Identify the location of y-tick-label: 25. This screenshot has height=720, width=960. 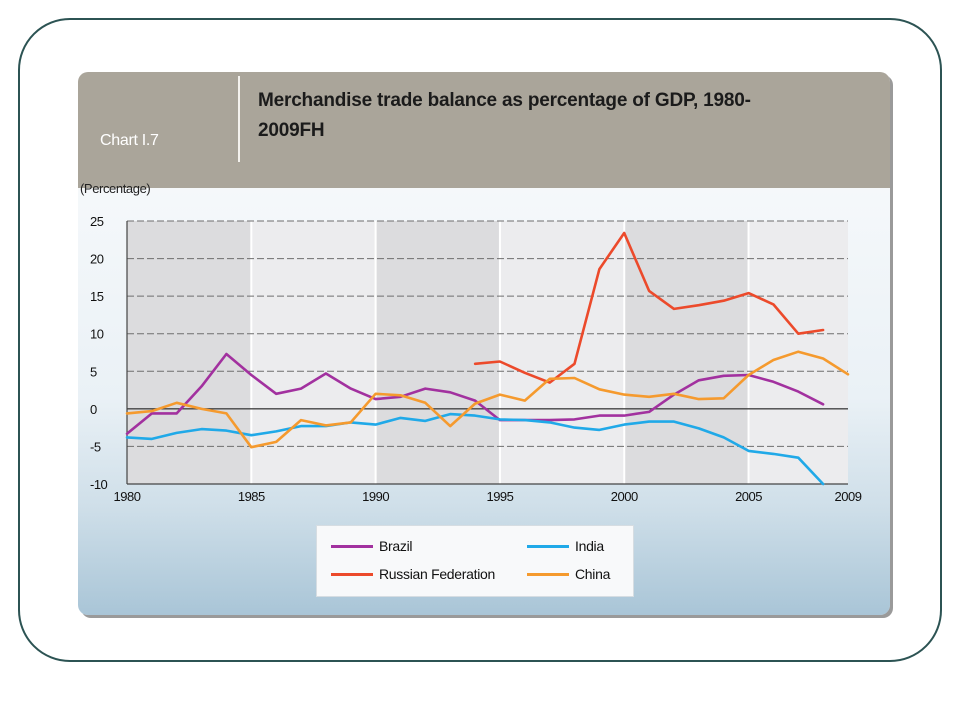
(97, 221).